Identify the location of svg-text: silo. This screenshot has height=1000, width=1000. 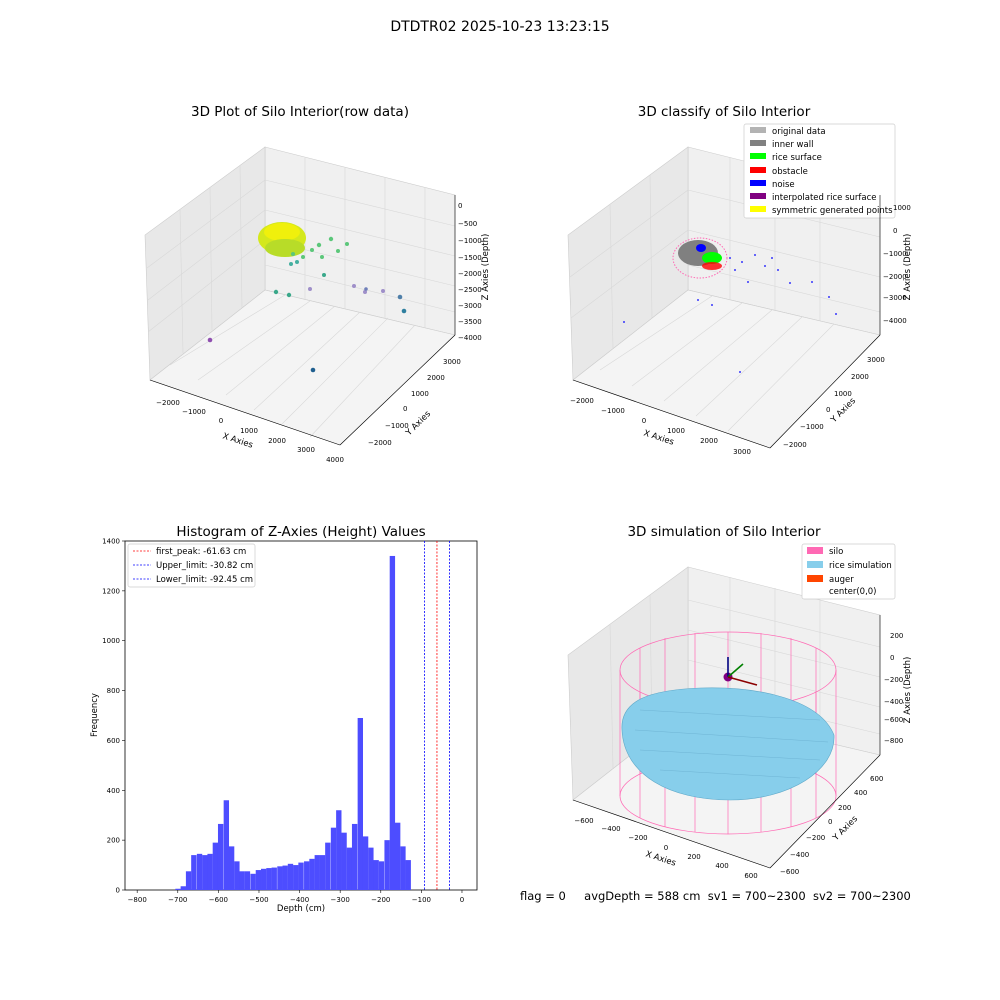
(836, 552).